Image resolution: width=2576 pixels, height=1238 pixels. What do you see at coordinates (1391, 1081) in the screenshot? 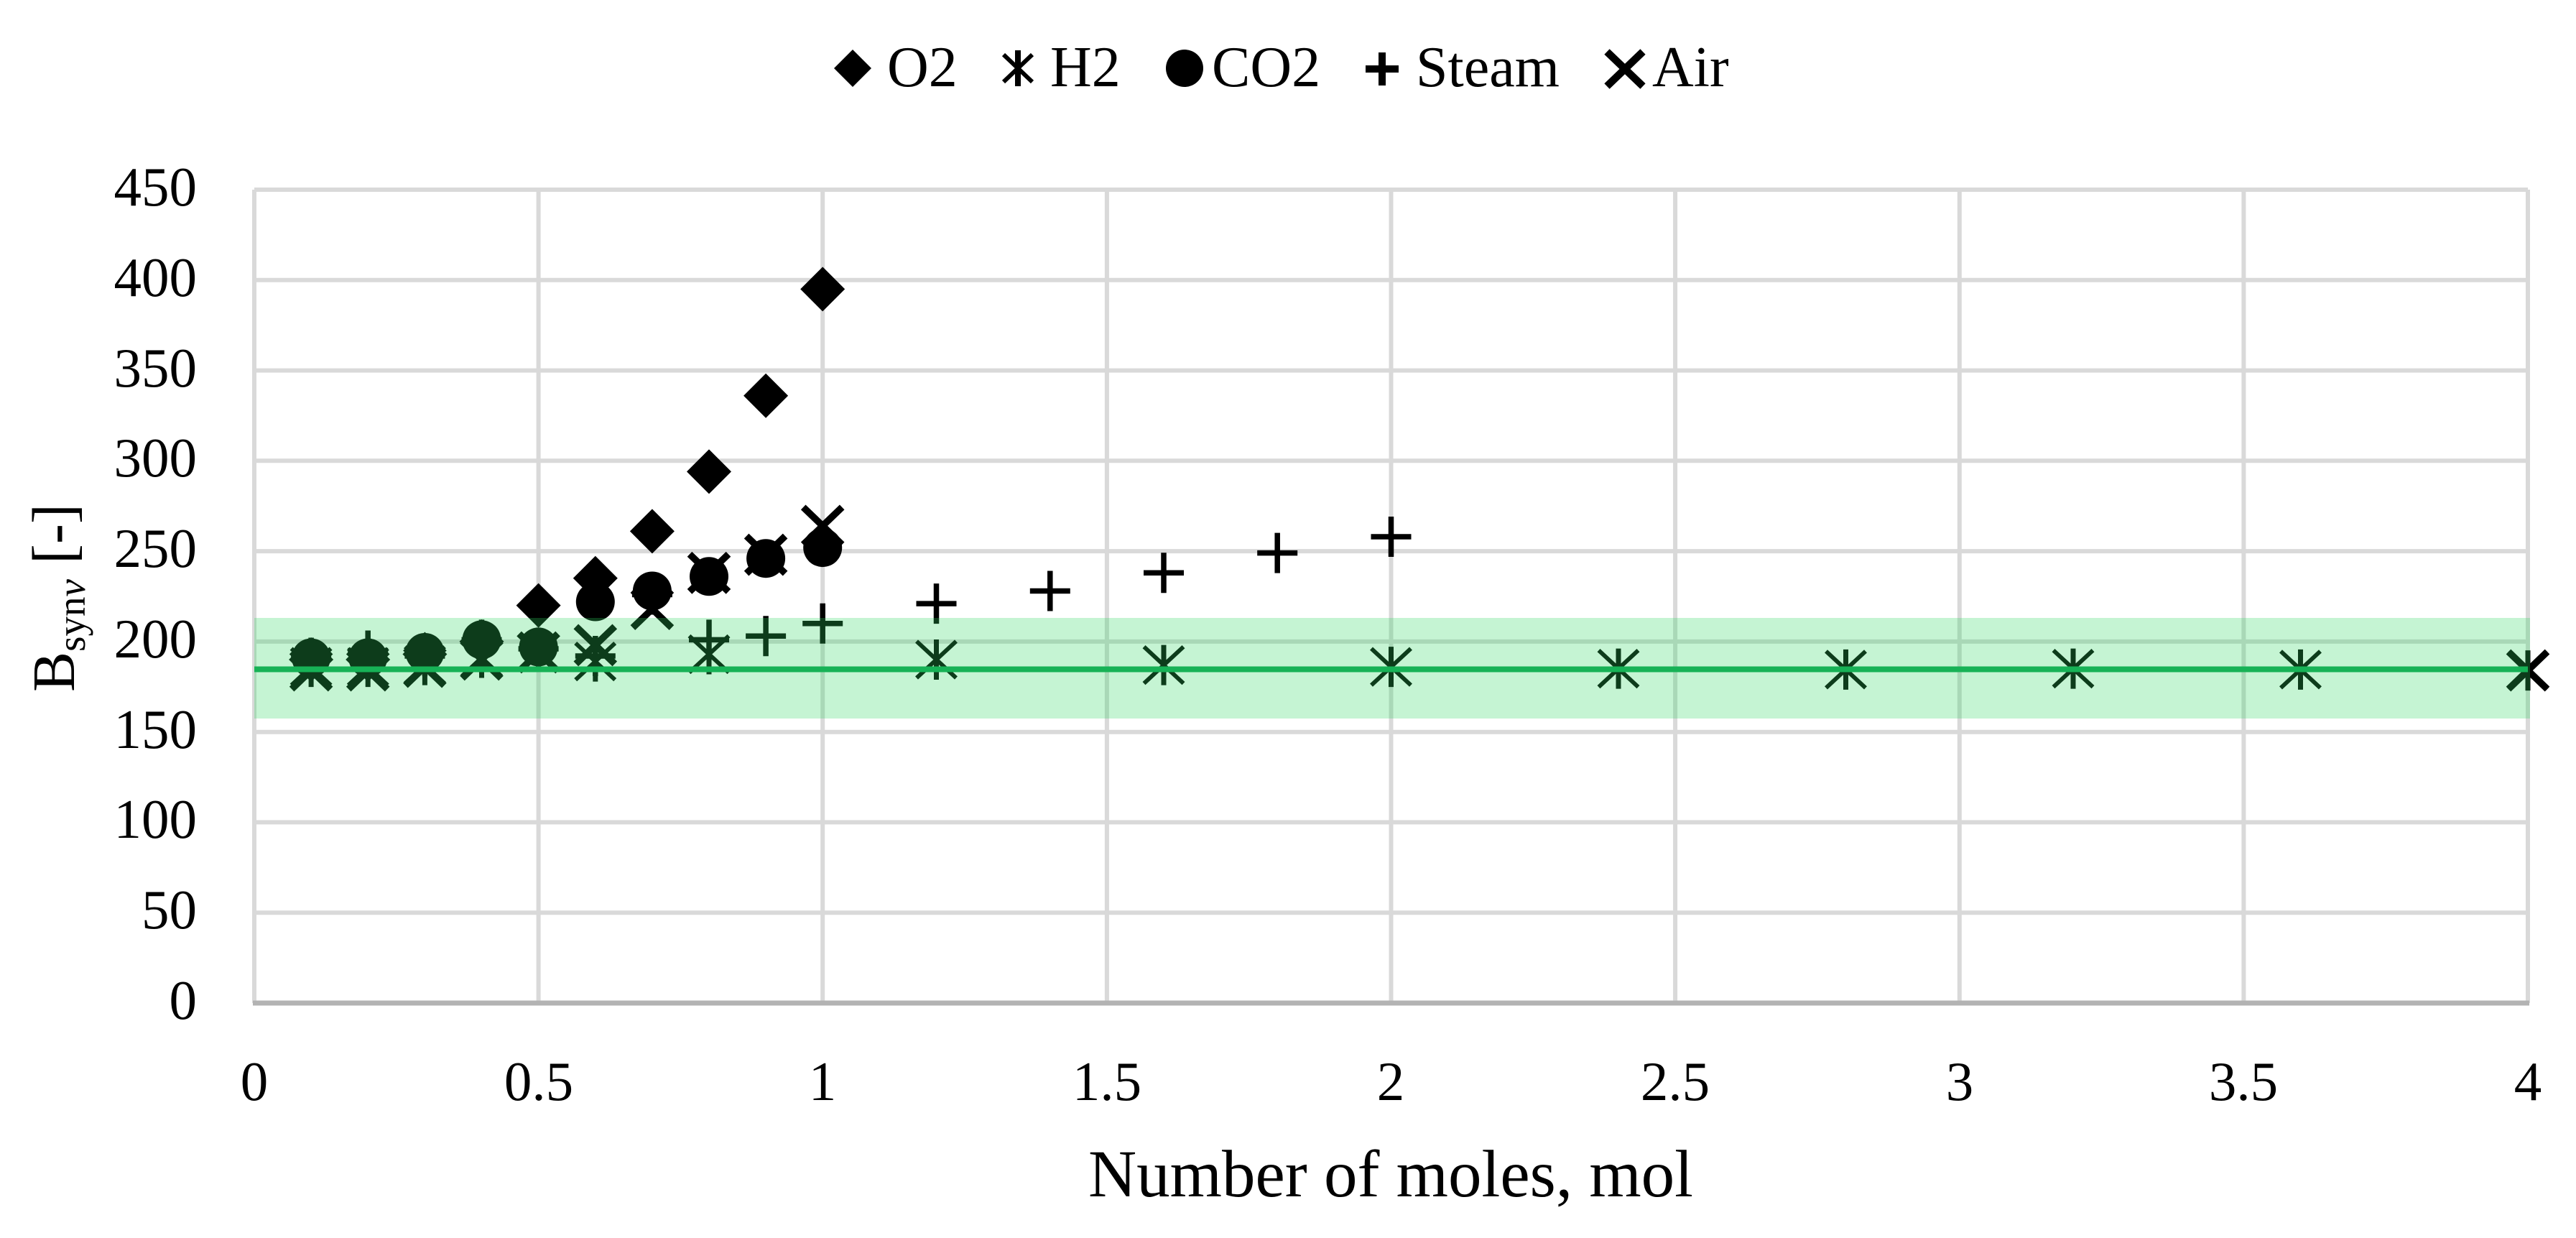
I see `svg-text: 2` at bounding box center [1391, 1081].